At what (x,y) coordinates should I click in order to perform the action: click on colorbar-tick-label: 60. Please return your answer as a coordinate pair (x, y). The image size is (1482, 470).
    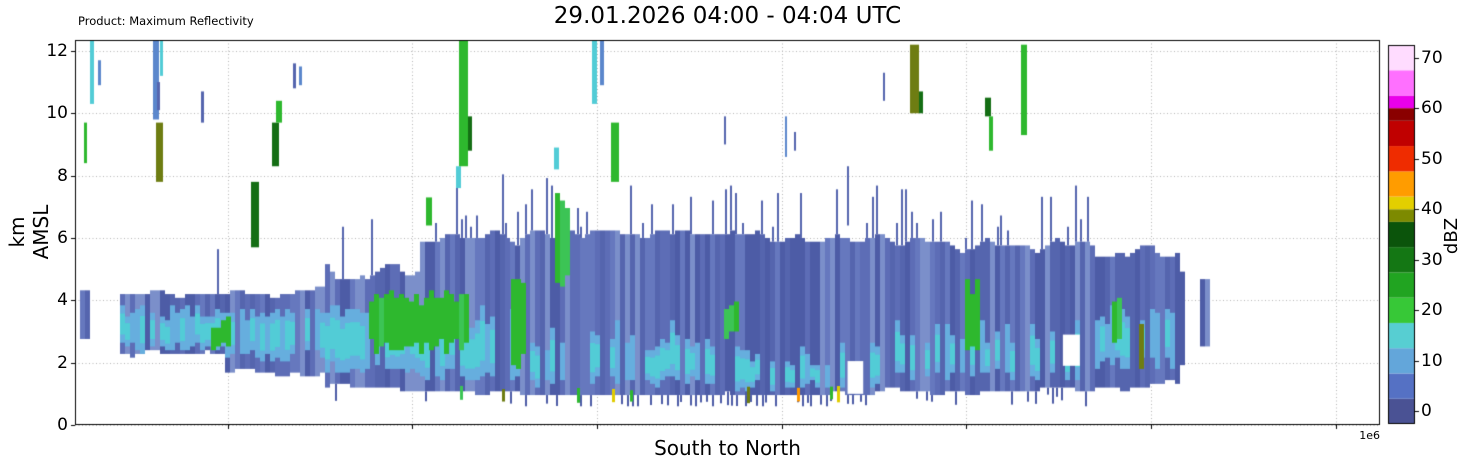
    Looking at the image, I should click on (1432, 108).